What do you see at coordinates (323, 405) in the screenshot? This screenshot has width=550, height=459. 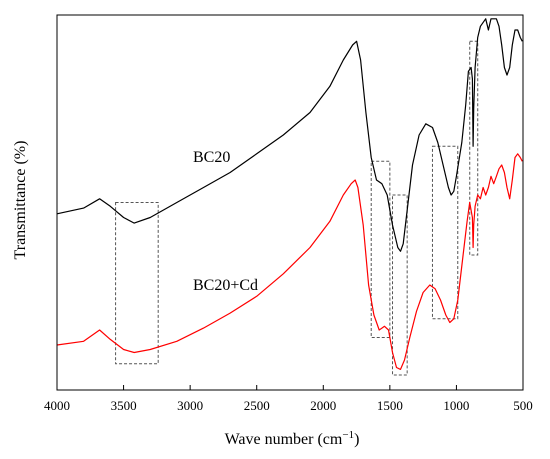 I see `x-tick-label: 2000` at bounding box center [323, 405].